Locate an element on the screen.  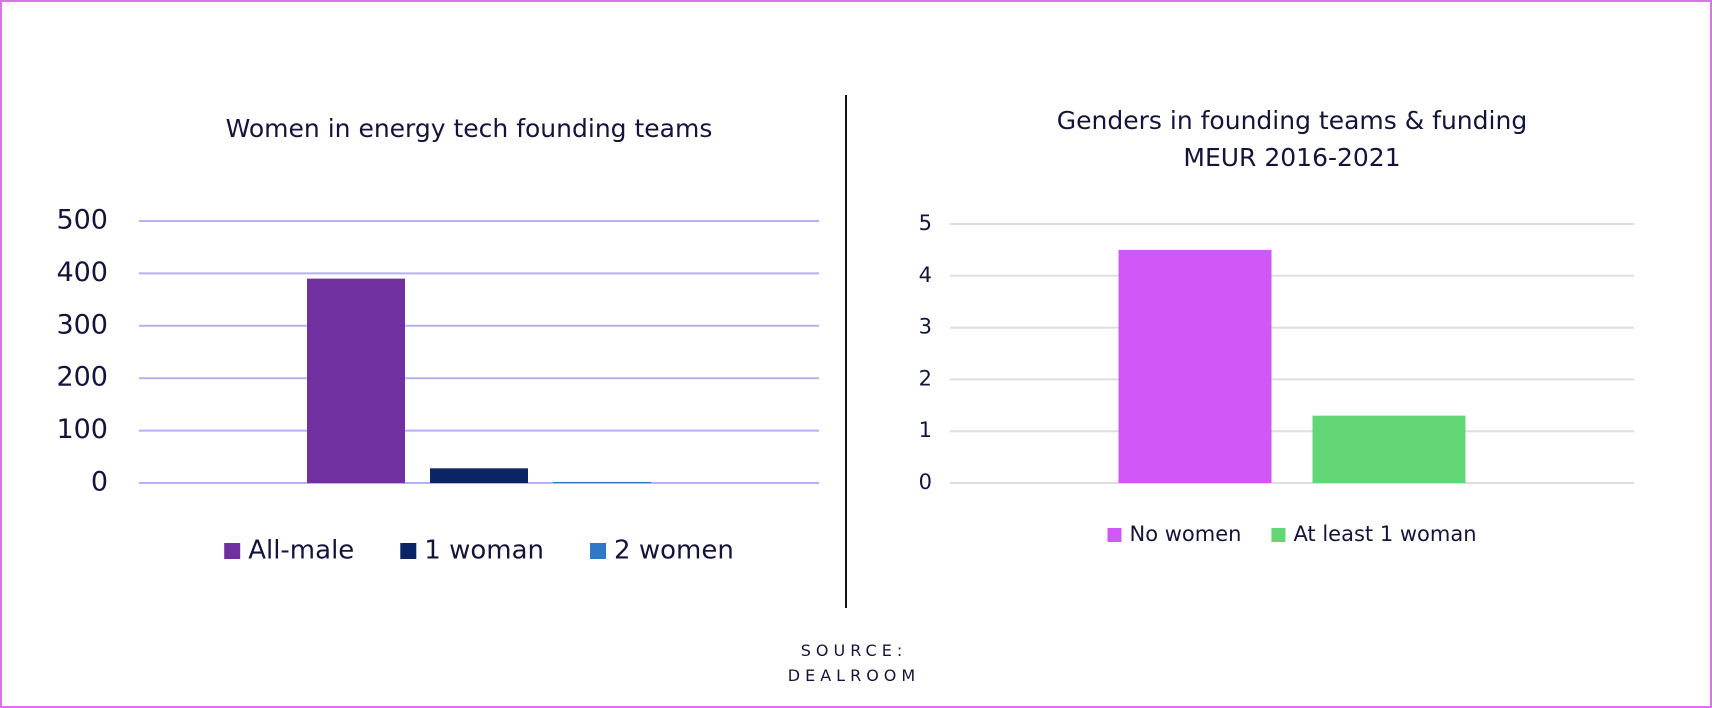
legend-label: At least 1 woman is located at coordinates (1384, 534).